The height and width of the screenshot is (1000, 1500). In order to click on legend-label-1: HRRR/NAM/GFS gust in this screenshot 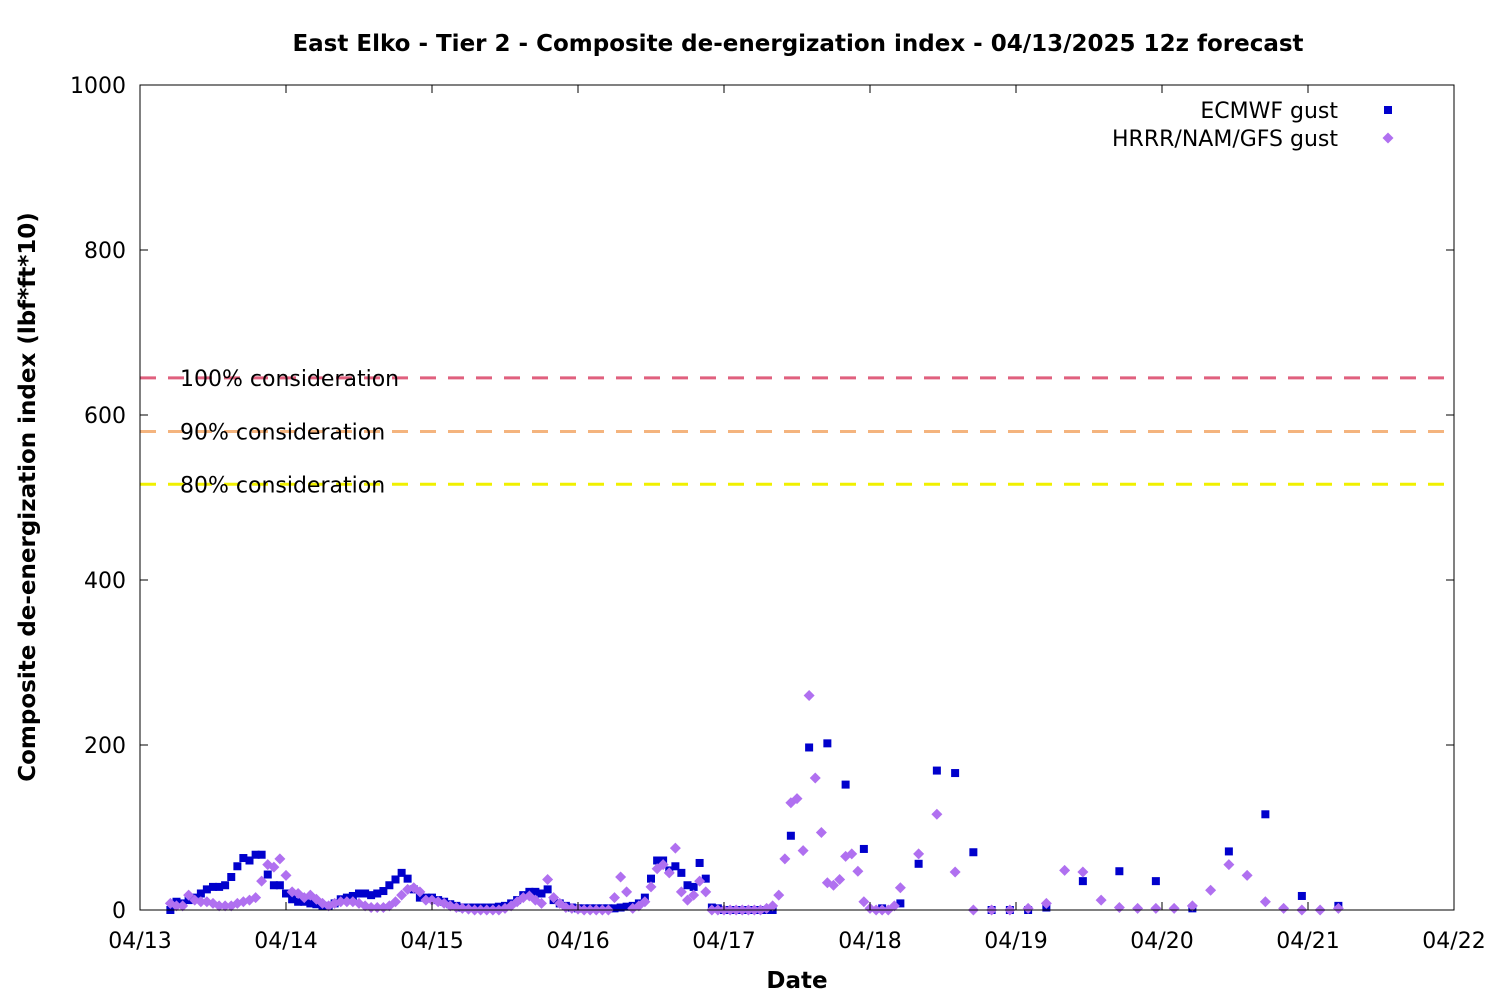, I will do `click(1225, 139)`.